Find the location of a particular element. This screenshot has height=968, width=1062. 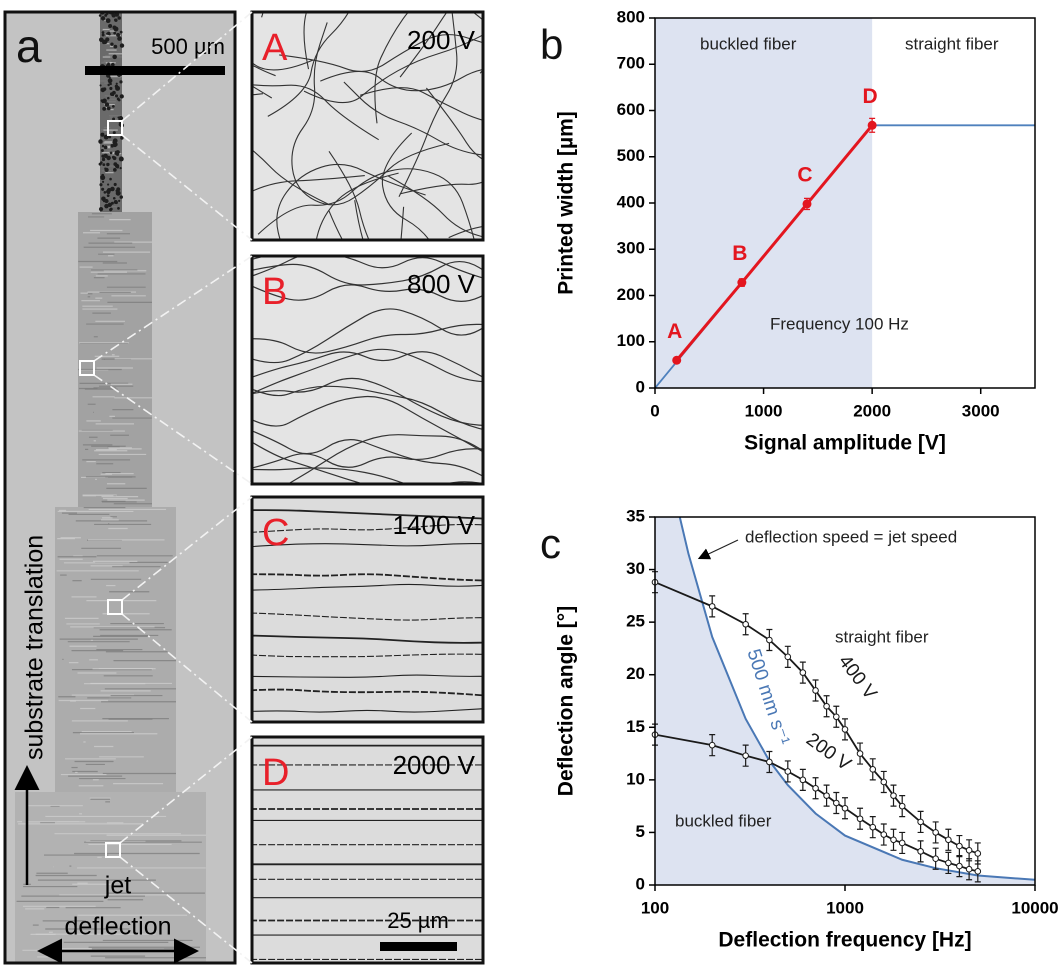

y-axis-label: Printed width [µm] is located at coordinates (566, 203).